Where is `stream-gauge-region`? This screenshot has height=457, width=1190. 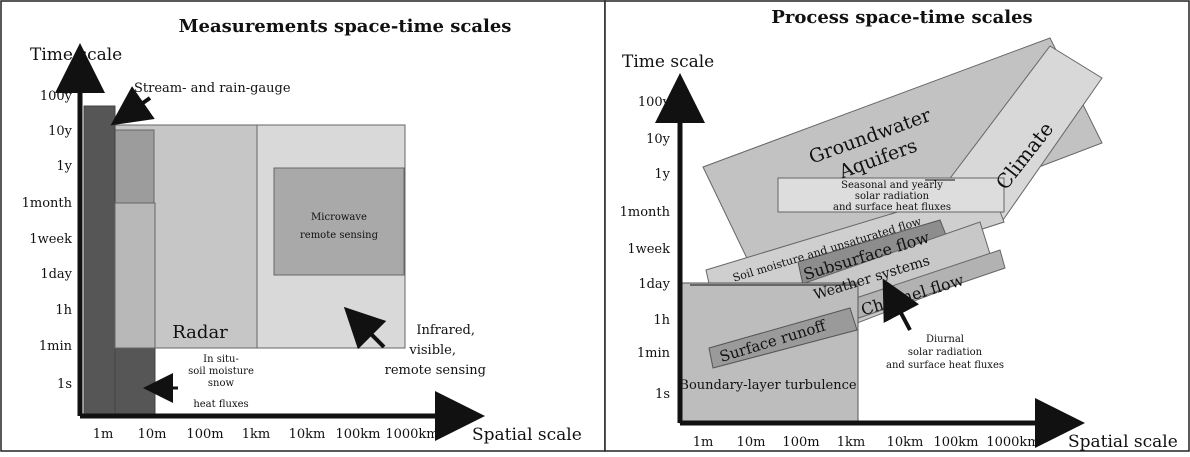
stream-gauge-region is located at coordinates (99, 261).